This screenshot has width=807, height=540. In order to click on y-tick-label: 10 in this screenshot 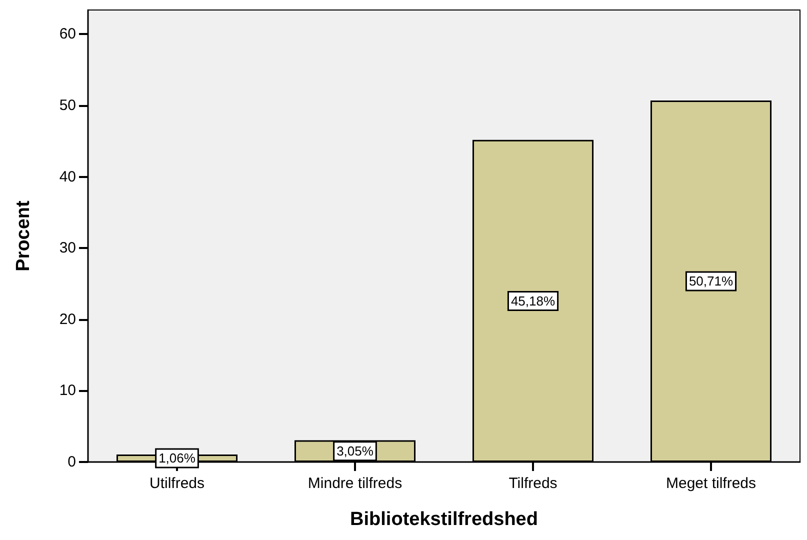, I will do `click(67, 391)`.